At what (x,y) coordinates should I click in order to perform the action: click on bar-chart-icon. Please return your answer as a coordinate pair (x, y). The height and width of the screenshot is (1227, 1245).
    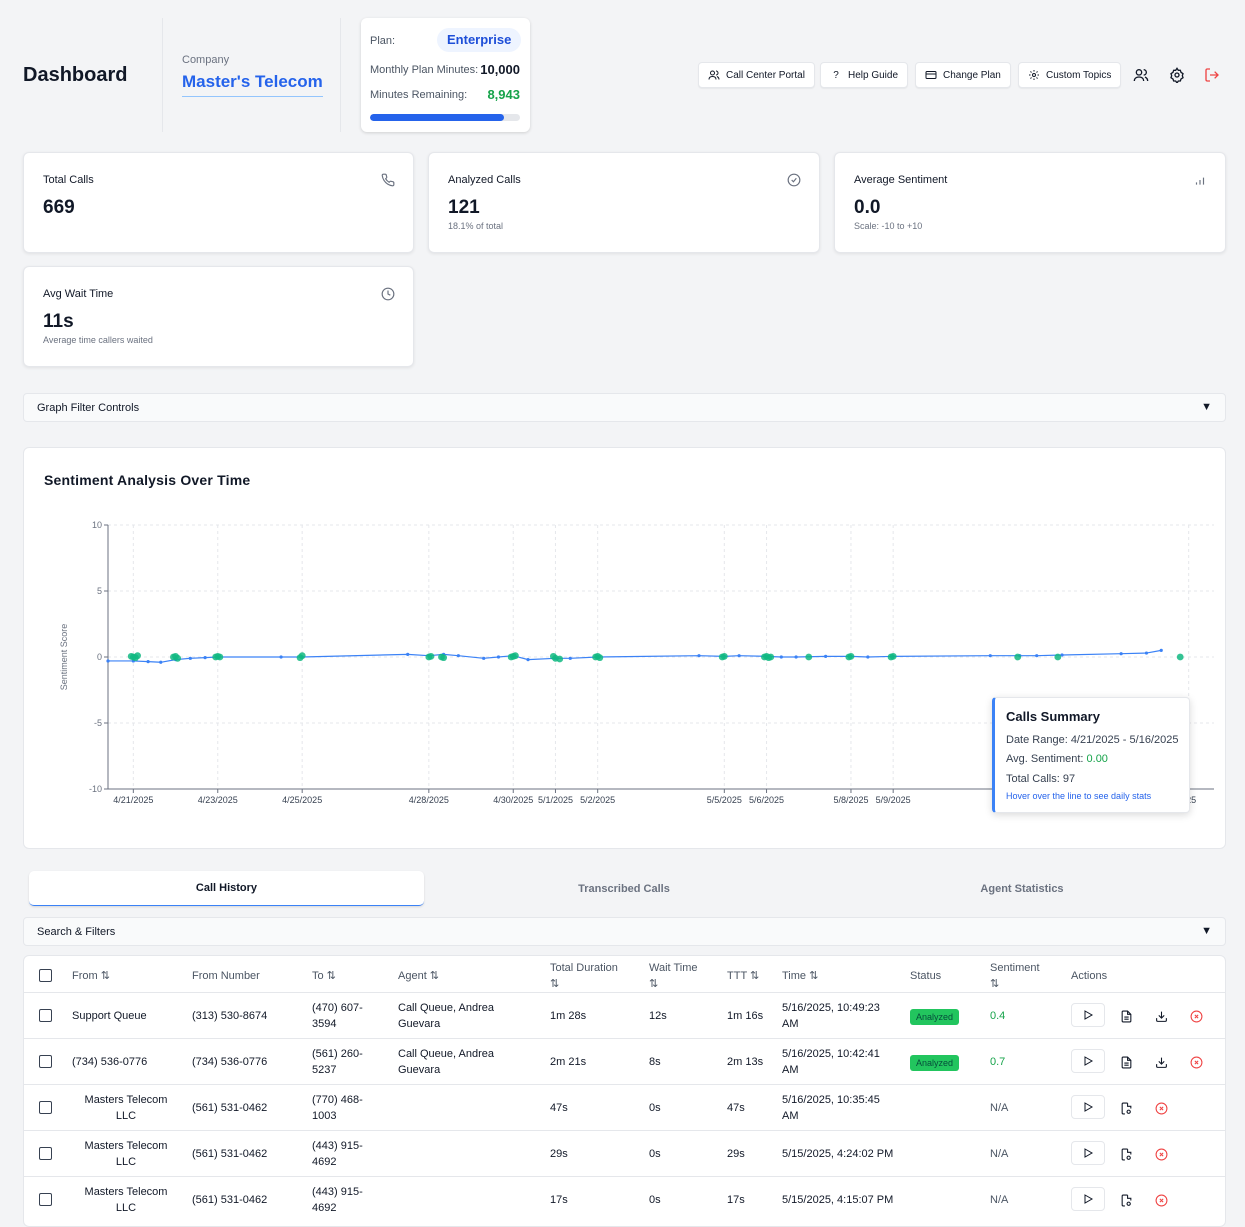
    Looking at the image, I should click on (1200, 181).